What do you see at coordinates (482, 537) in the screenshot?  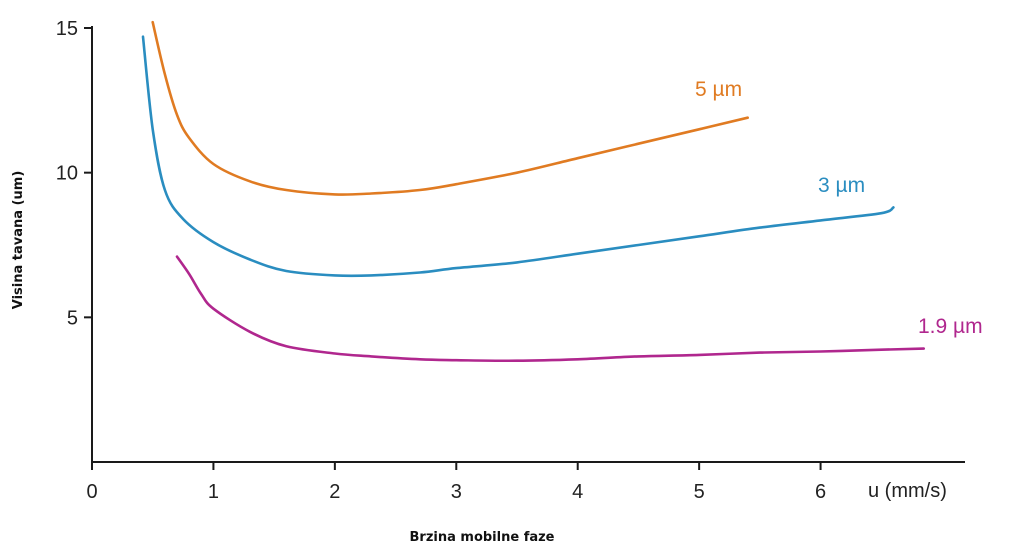 I see `x-axis-subtitle: Brzina mobilne faze` at bounding box center [482, 537].